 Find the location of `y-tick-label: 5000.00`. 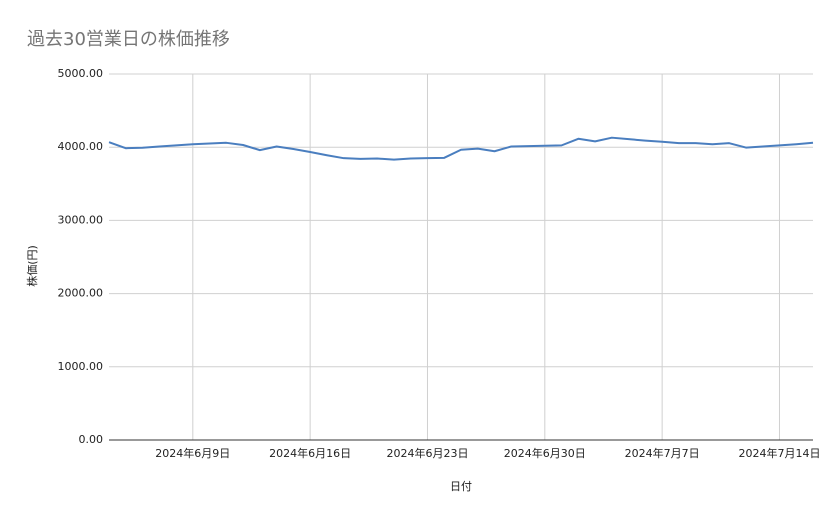

y-tick-label: 5000.00 is located at coordinates (81, 73).